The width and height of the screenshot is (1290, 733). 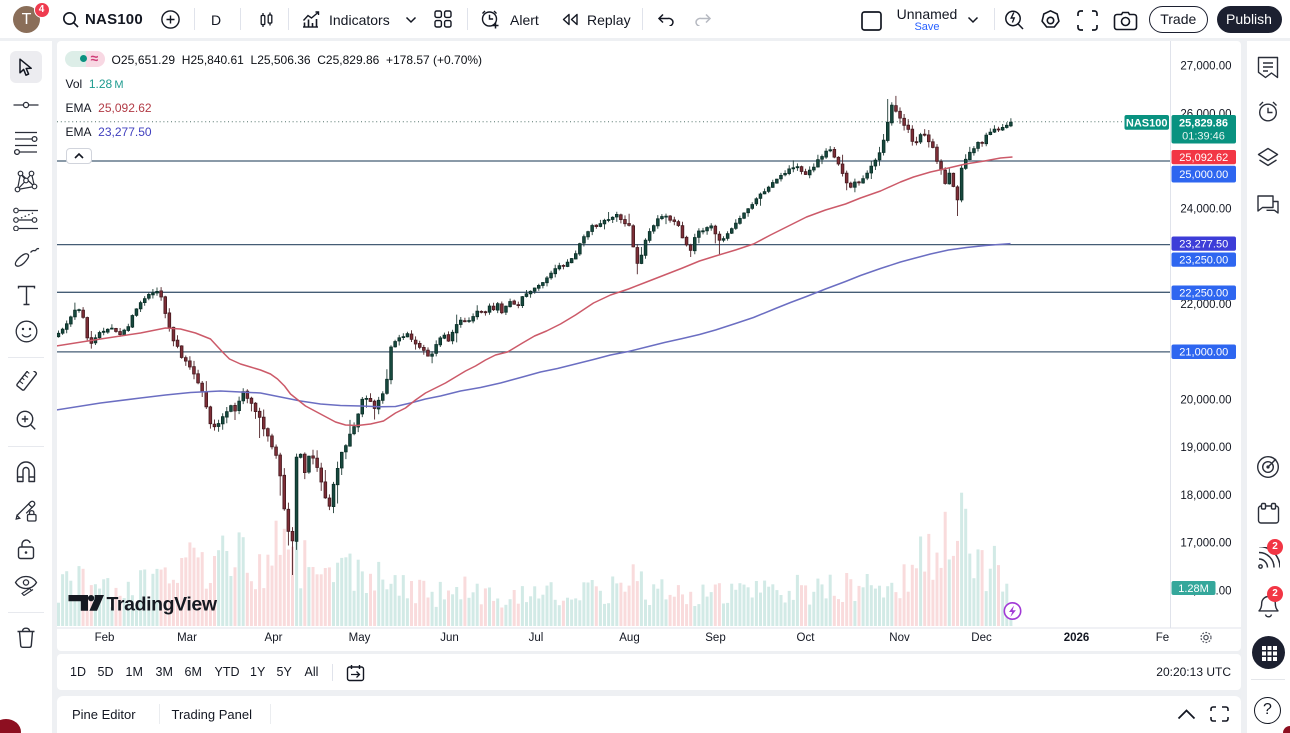 I want to click on svg-text: 17,000.00, so click(x=1205, y=544).